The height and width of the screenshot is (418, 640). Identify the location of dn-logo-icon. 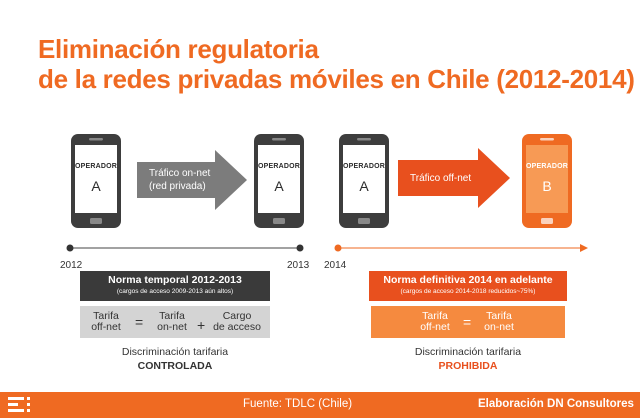
(19, 404).